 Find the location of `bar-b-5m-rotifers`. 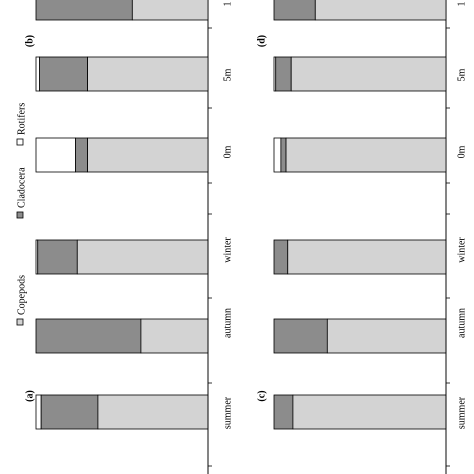

bar-b-5m-rotifers is located at coordinates (37, 74).